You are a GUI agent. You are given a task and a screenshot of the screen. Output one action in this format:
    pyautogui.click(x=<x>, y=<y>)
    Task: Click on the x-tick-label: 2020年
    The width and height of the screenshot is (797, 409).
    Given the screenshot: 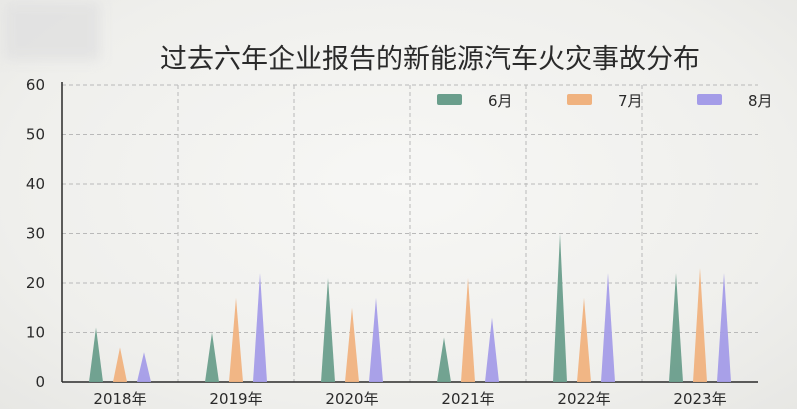 What is the action you would take?
    pyautogui.click(x=351, y=399)
    